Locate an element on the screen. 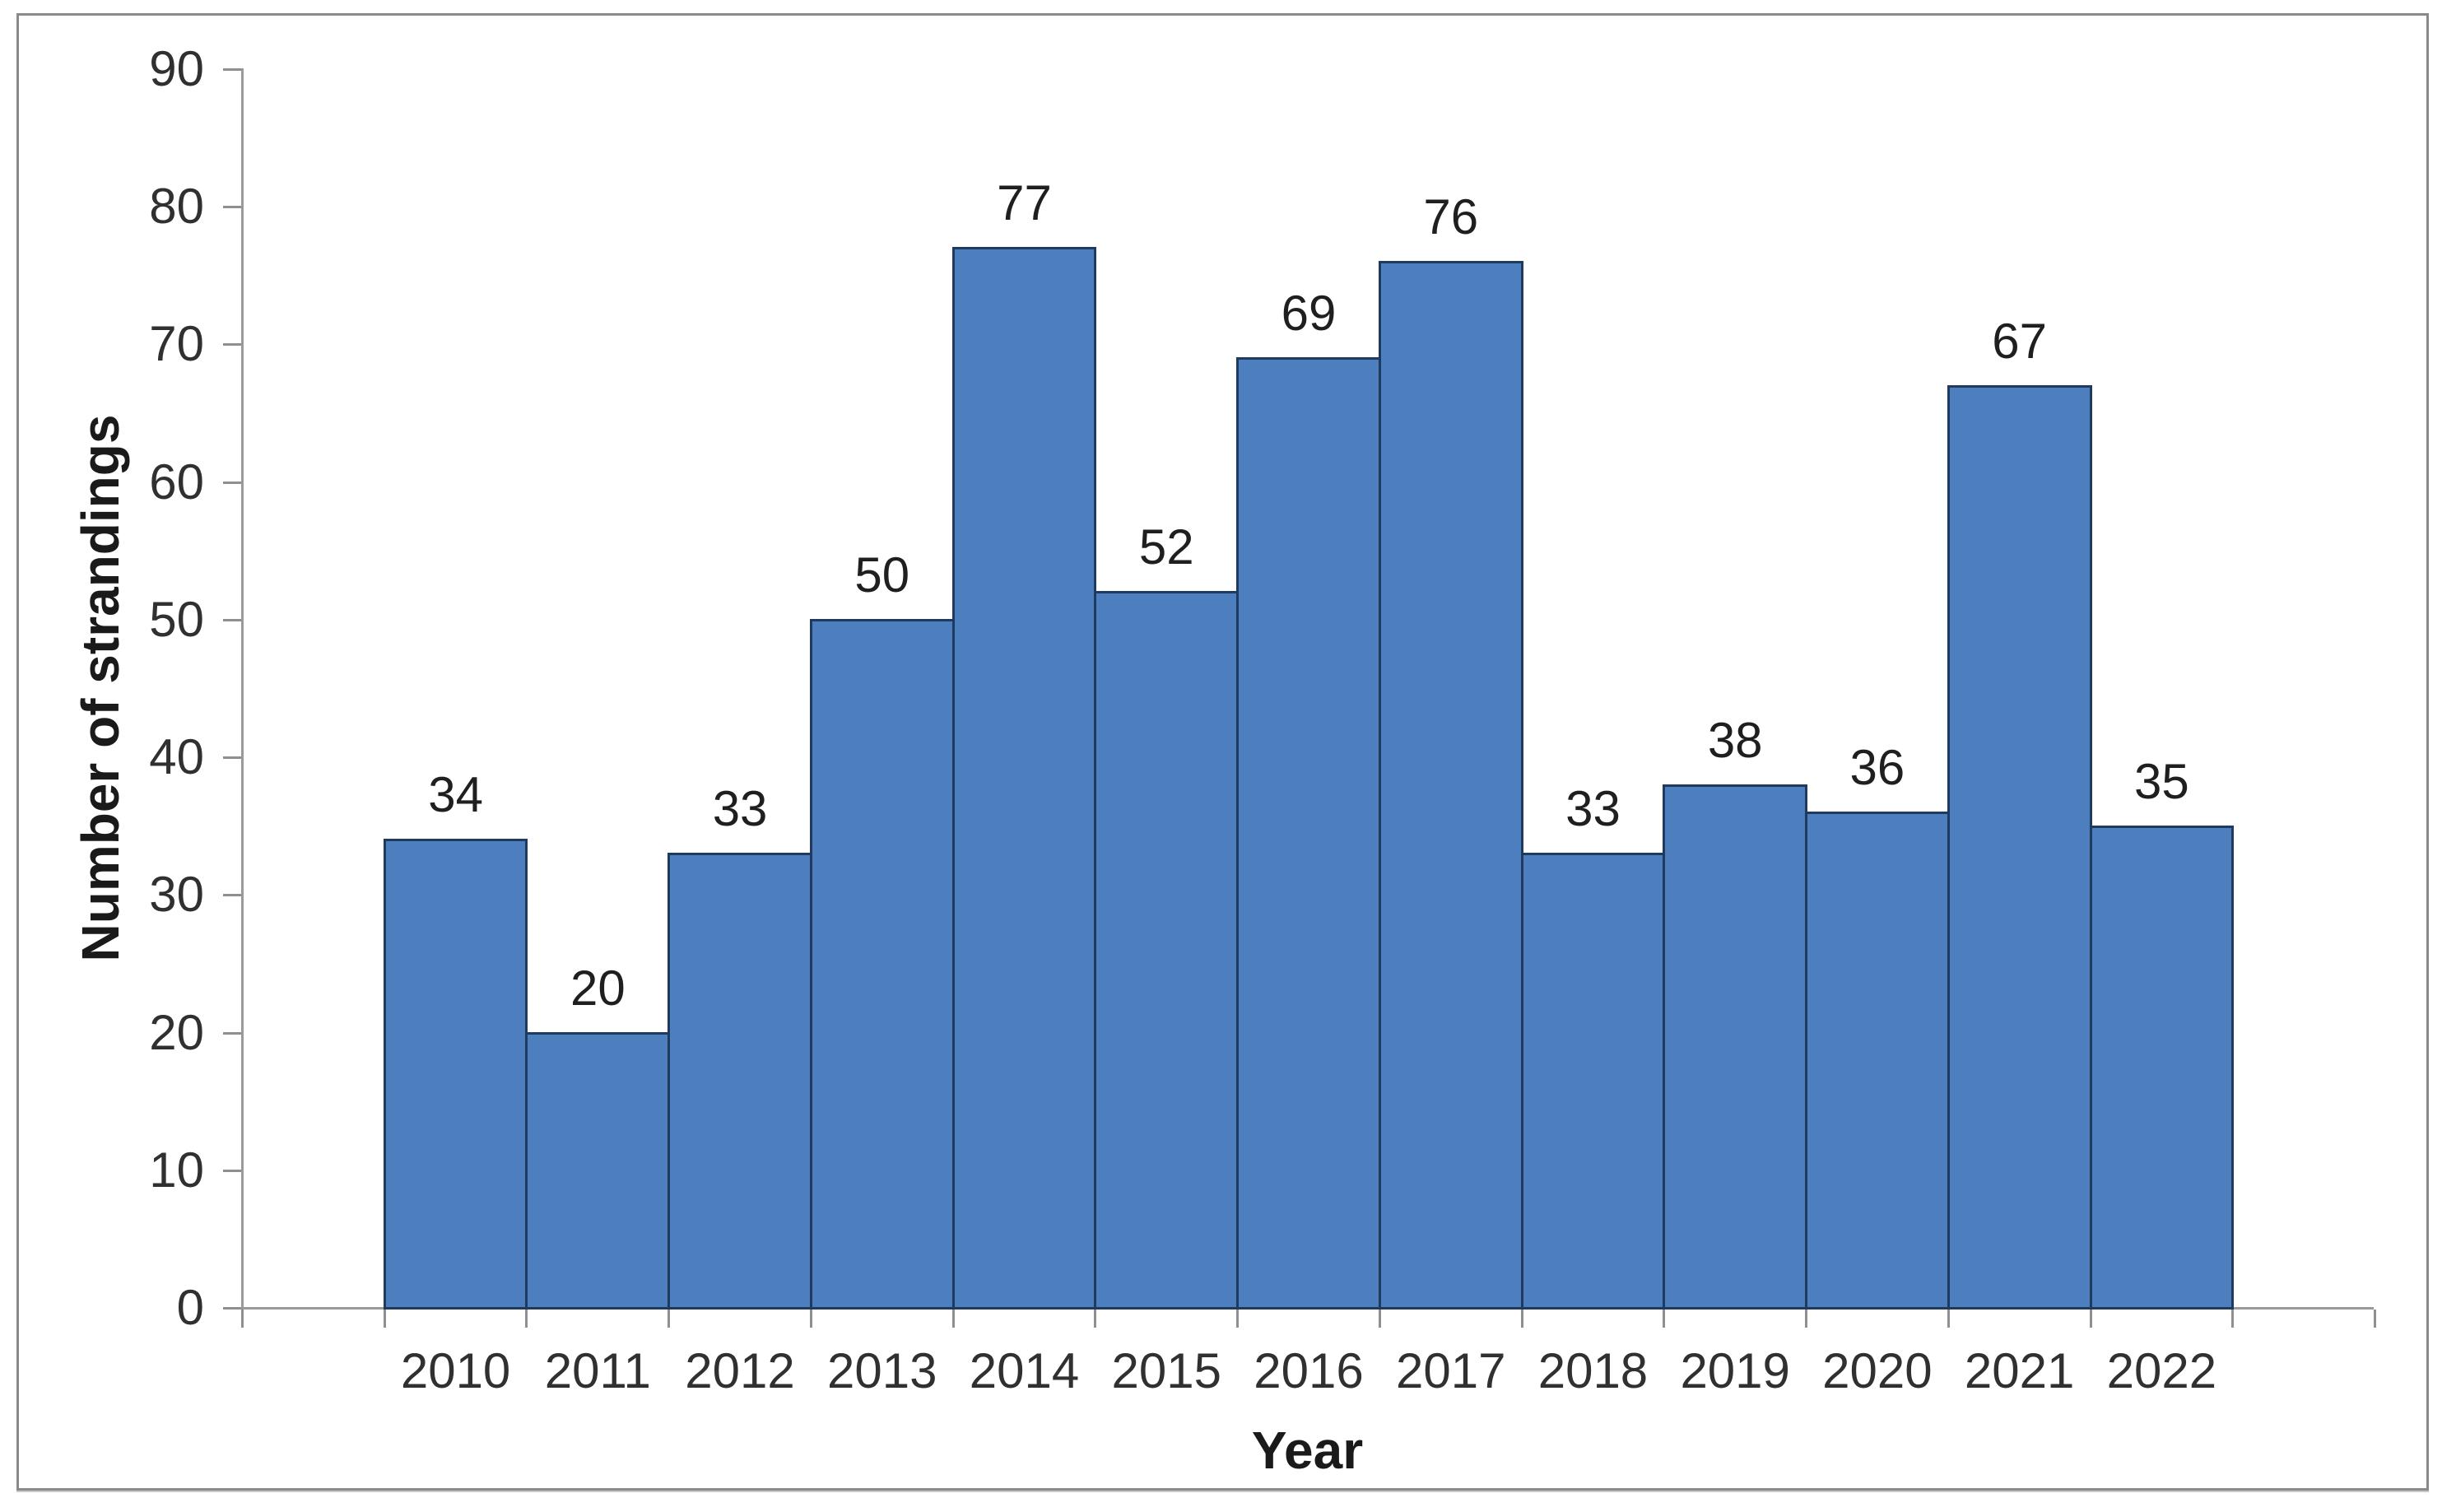  y-tick-label: 60 is located at coordinates (176, 482).